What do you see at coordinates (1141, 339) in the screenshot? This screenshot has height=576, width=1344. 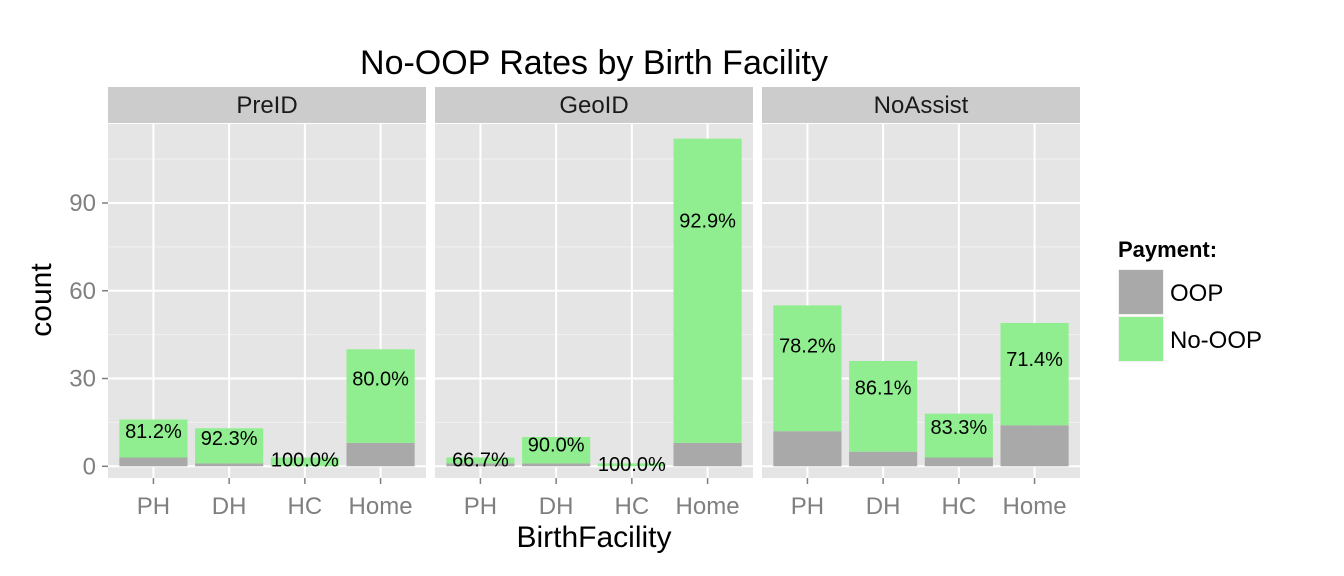 I see `legend-key-no-oop` at bounding box center [1141, 339].